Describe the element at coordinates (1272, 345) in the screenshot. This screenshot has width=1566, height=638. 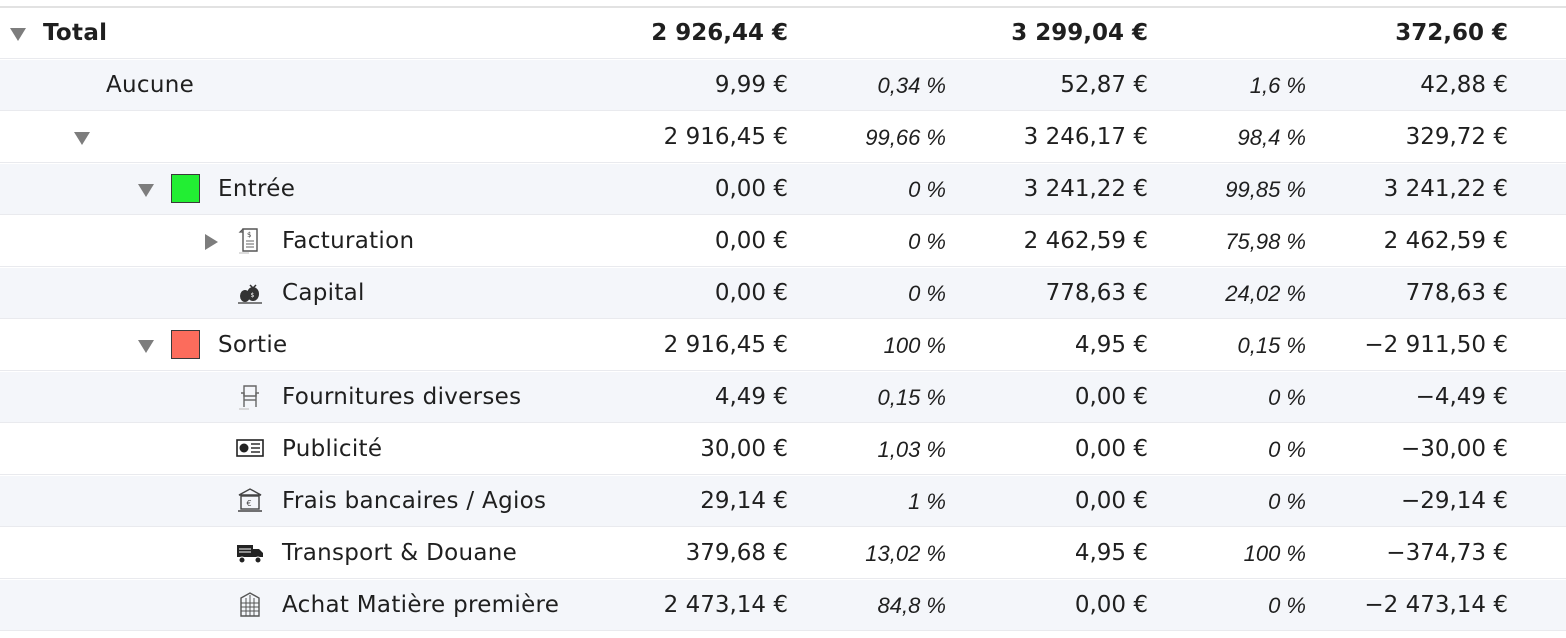
I see `percent-col2: 0,15 %` at that location.